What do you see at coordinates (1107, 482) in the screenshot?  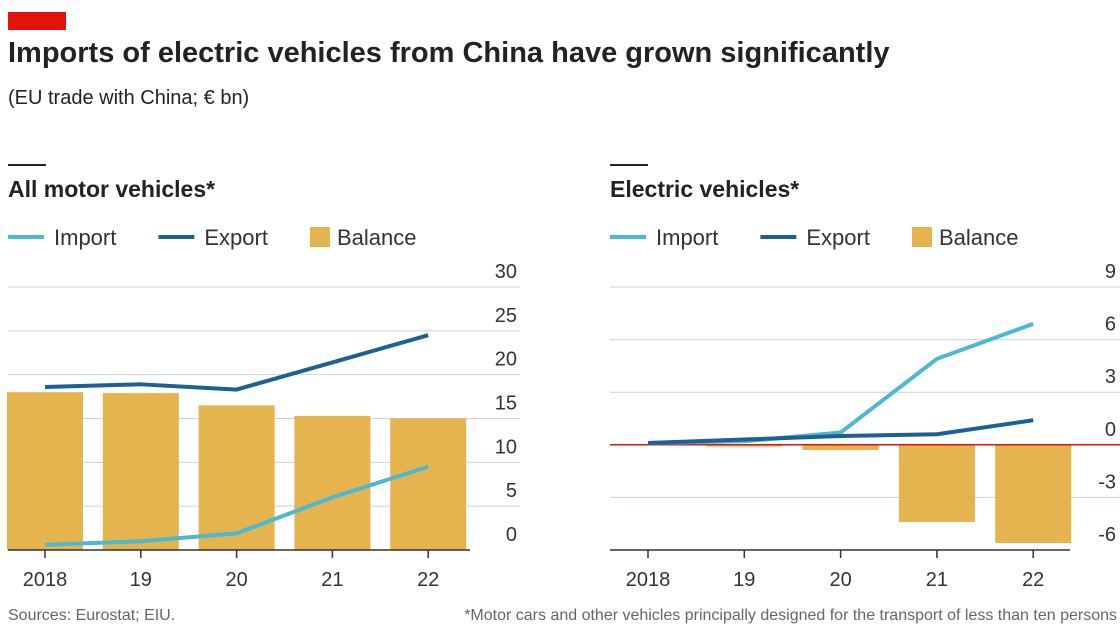 I see `y-tick-label: -3` at bounding box center [1107, 482].